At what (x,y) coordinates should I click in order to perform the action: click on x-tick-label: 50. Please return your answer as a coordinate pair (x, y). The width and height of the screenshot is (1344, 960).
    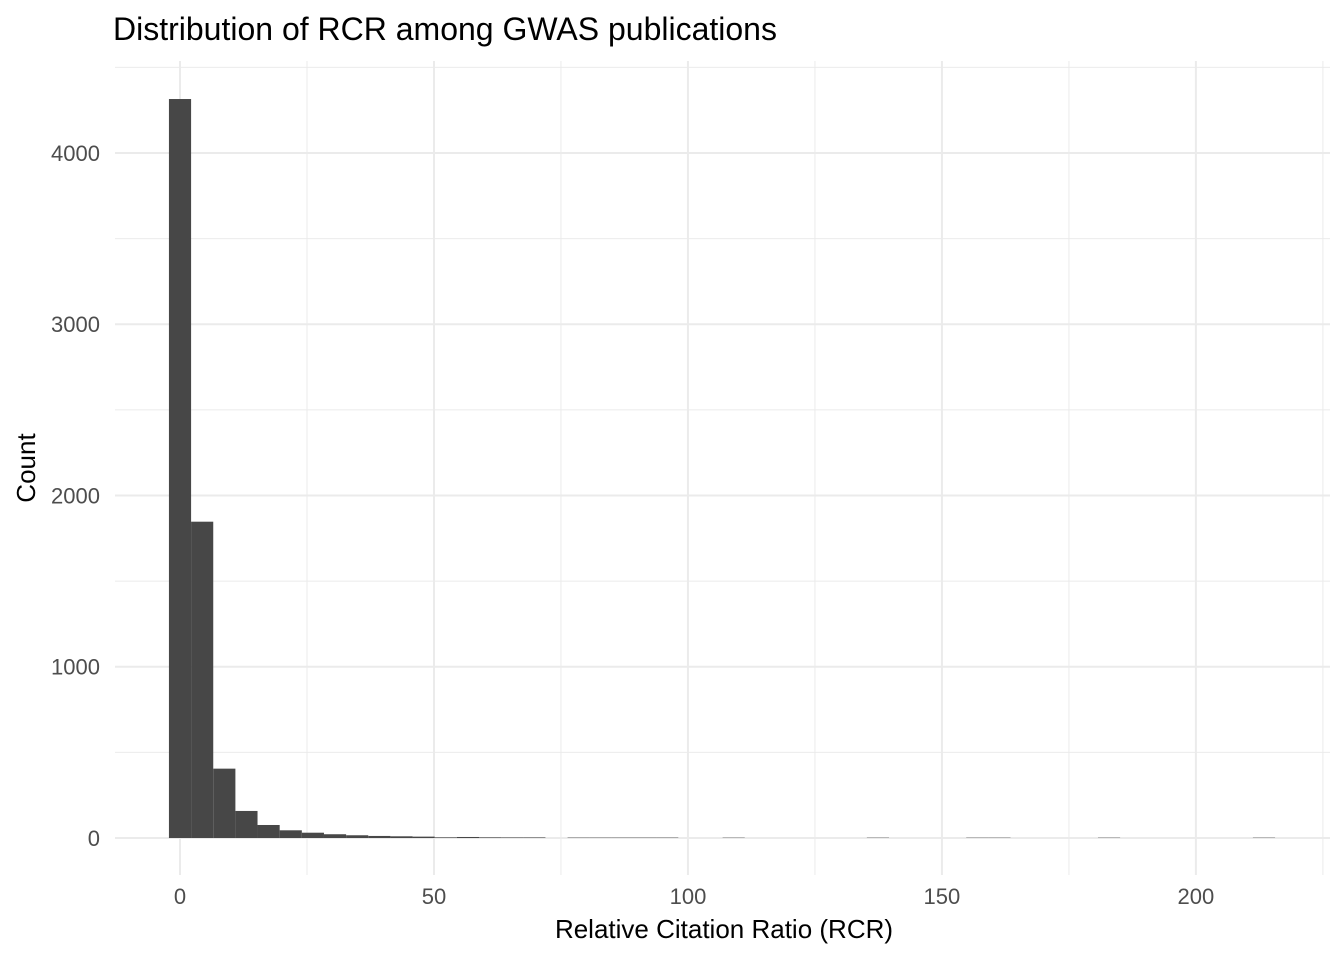
    Looking at the image, I should click on (434, 896).